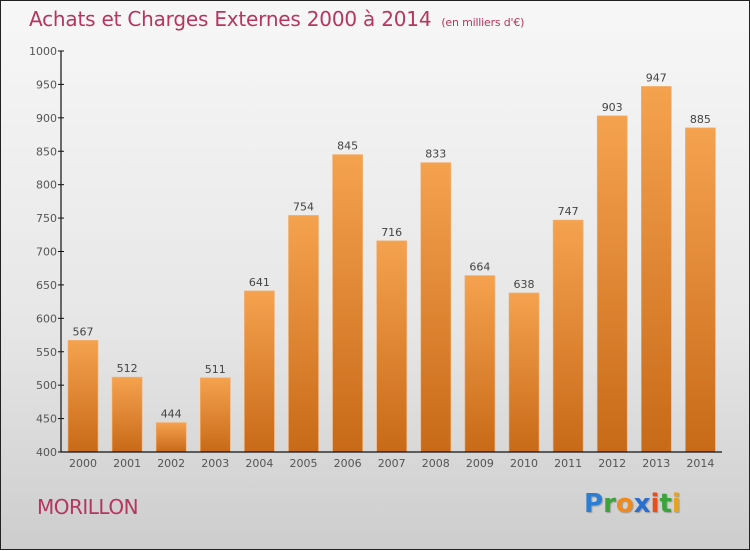 Image resolution: width=750 pixels, height=551 pixels. What do you see at coordinates (609, 504) in the screenshot?
I see `logo-letter: r` at bounding box center [609, 504].